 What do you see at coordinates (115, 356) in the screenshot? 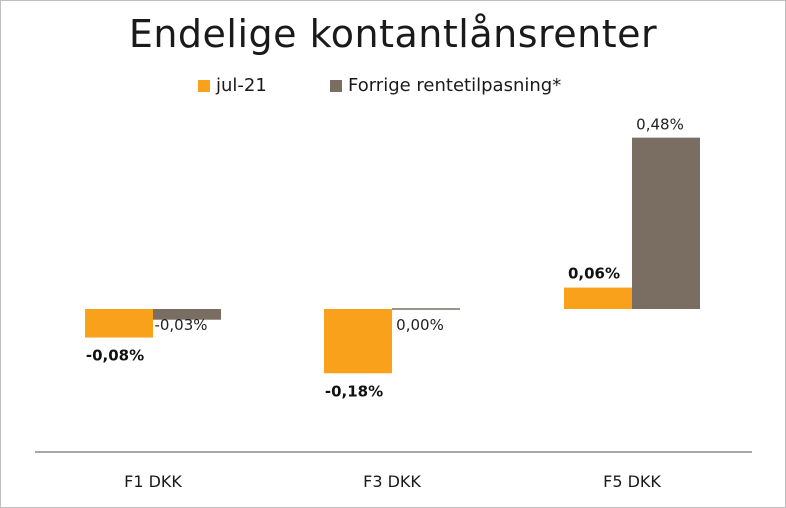
I see `data-label-jul-21-f1-dkk: -0,08%` at bounding box center [115, 356].